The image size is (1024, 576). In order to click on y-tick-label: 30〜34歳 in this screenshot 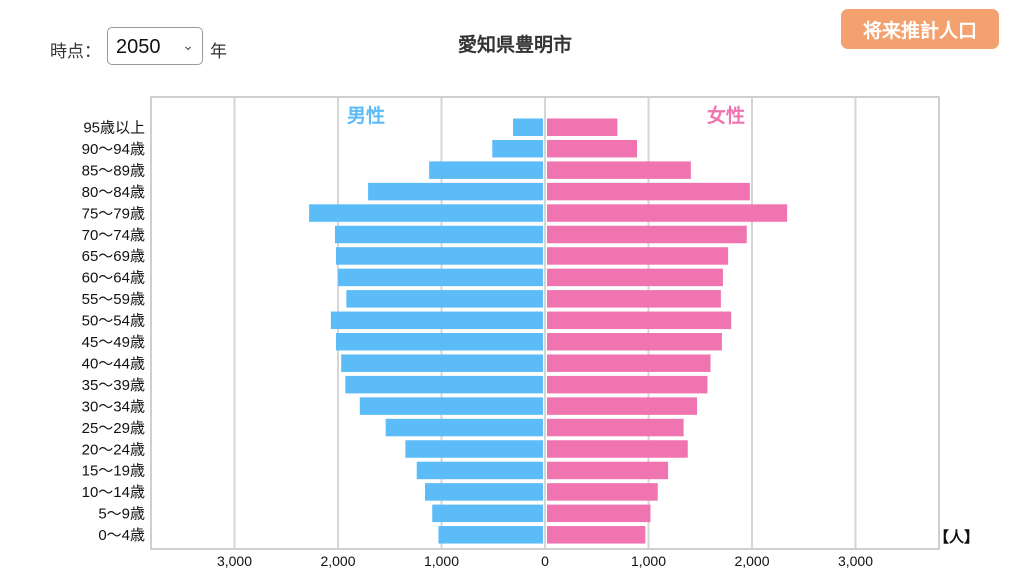, I will do `click(113, 406)`.